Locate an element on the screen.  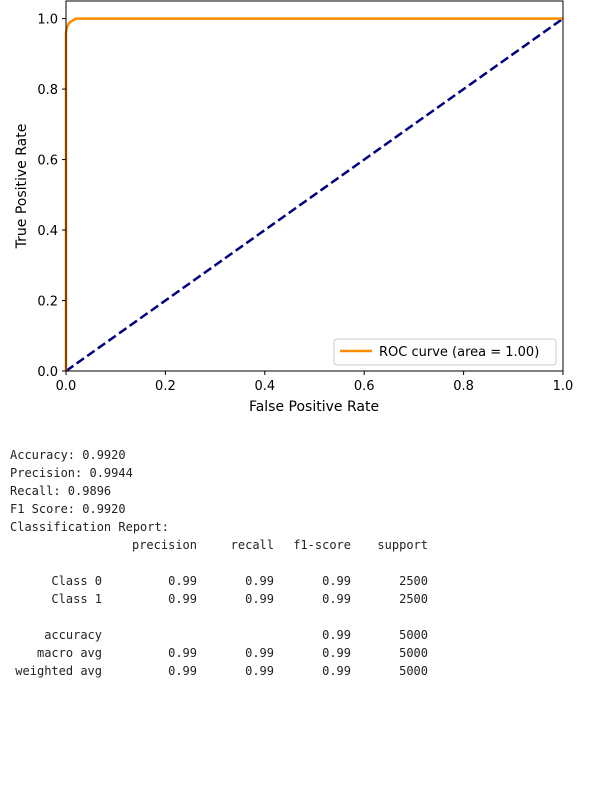
x-tick-label: 0.8 is located at coordinates (463, 386).